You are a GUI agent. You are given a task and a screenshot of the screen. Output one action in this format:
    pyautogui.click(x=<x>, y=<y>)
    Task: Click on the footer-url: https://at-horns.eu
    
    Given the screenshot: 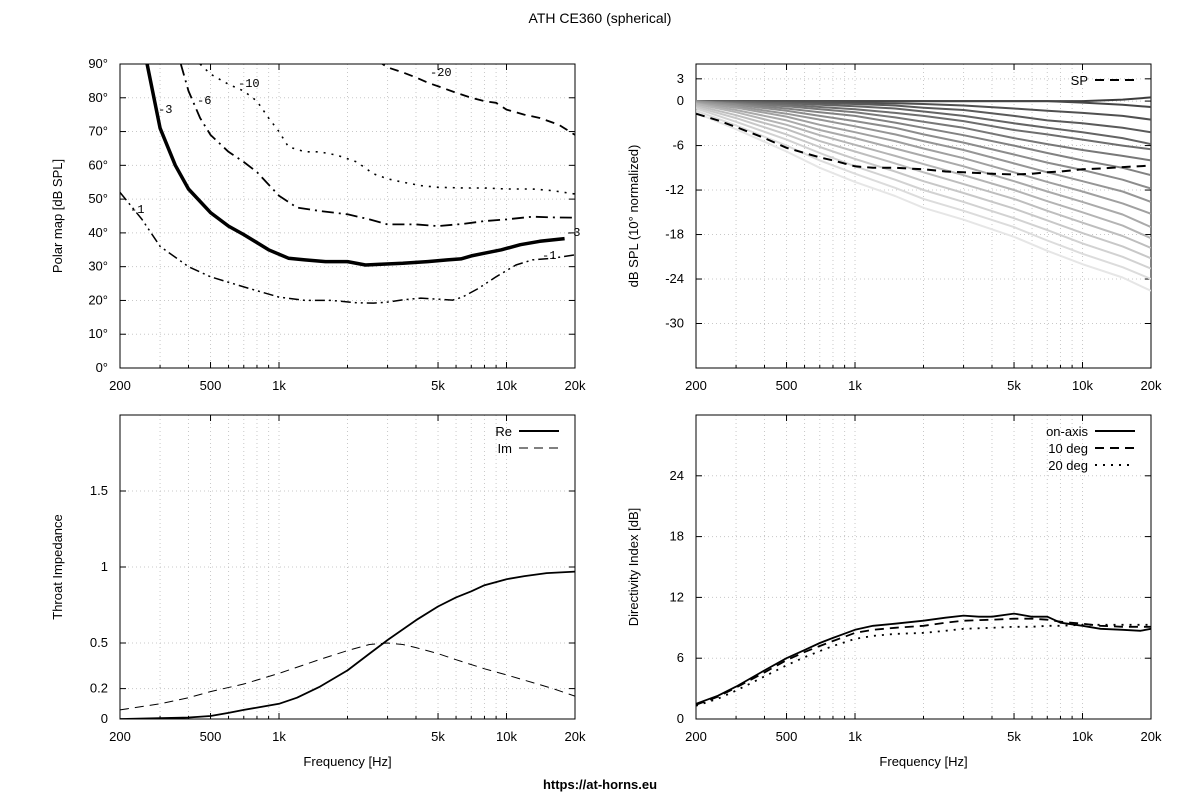 What is the action you would take?
    pyautogui.click(x=600, y=784)
    